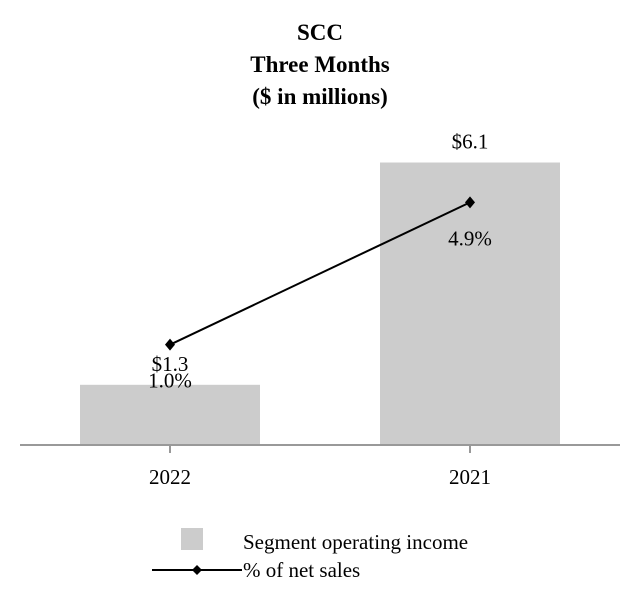  I want to click on bar-2022, so click(170, 414).